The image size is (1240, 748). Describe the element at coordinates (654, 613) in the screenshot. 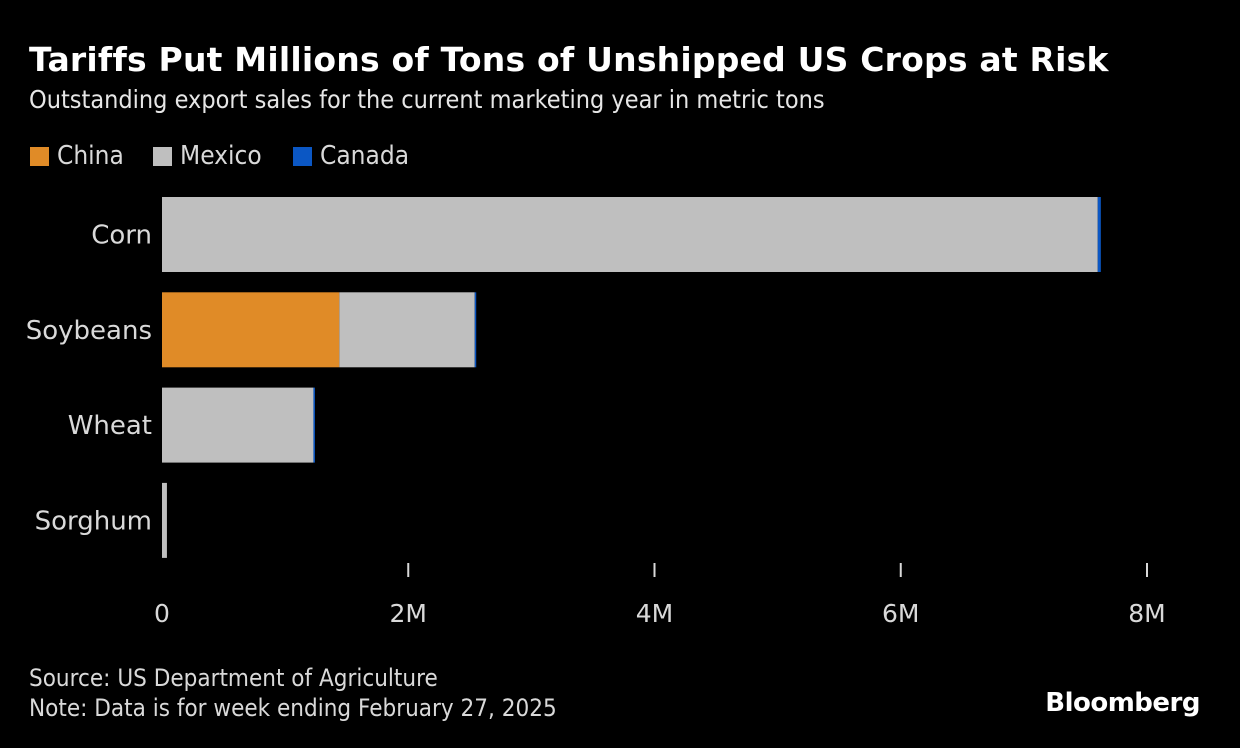

I see `x-tick-label: 4M` at that location.